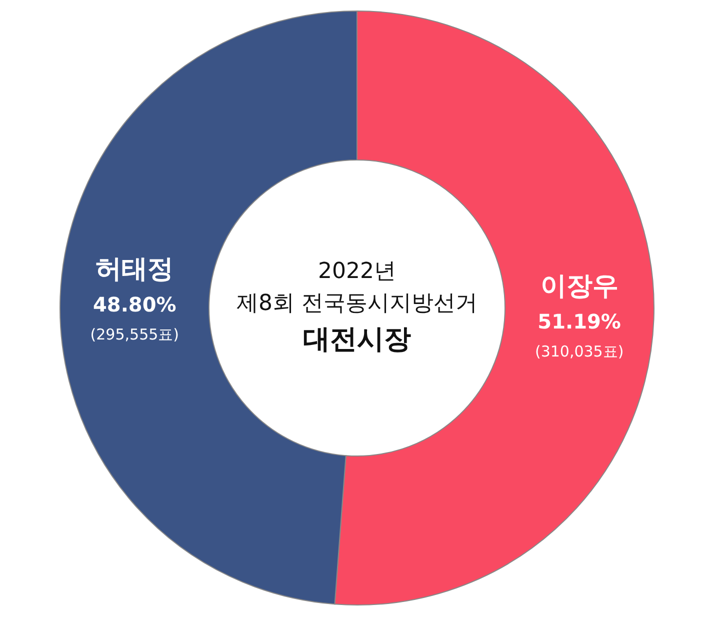 Image resolution: width=711 pixels, height=617 pixels. What do you see at coordinates (357, 339) in the screenshot?
I see `text: 대전시장` at bounding box center [357, 339].